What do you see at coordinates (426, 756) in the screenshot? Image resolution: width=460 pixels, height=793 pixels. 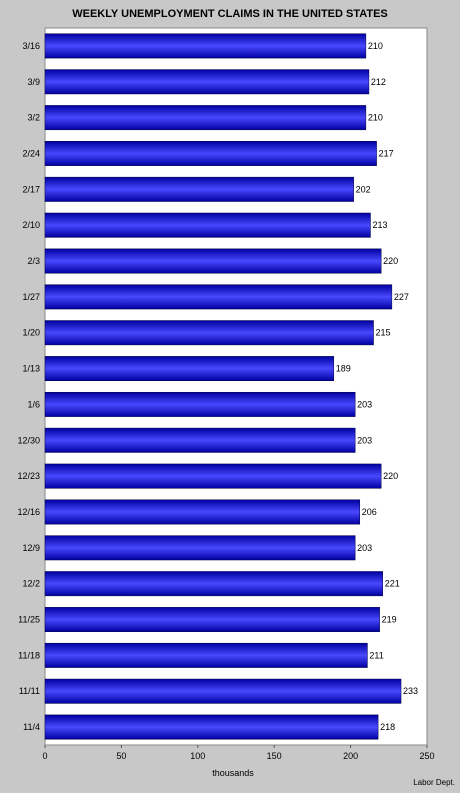 I see `x-tick-label: 250` at bounding box center [426, 756].